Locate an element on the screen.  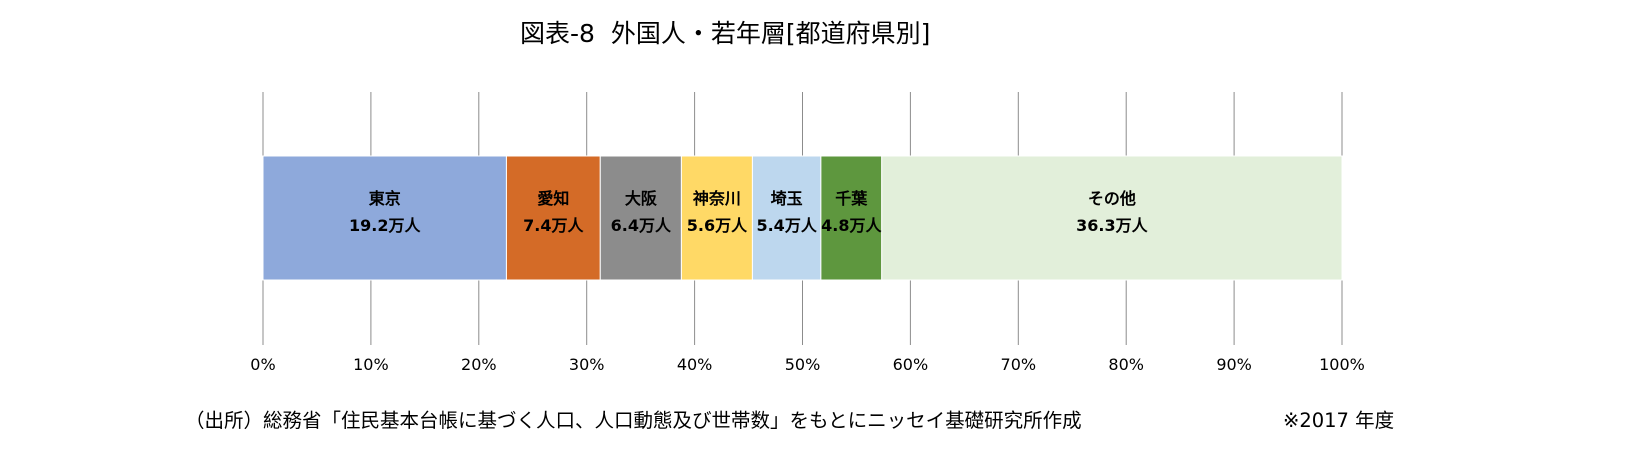
segment-name-label: 愛知 is located at coordinates (553, 198).